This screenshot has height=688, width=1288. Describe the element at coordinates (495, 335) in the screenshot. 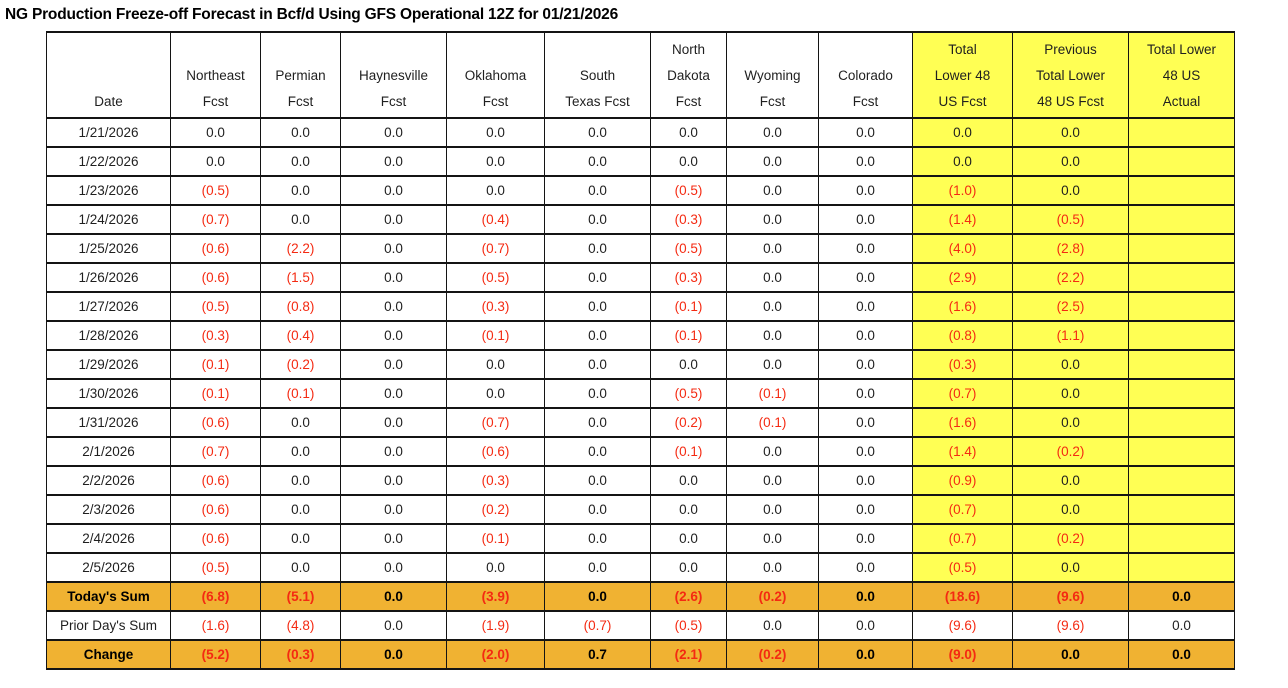

I see `value-cell-oklahoma: (0.1)` at that location.